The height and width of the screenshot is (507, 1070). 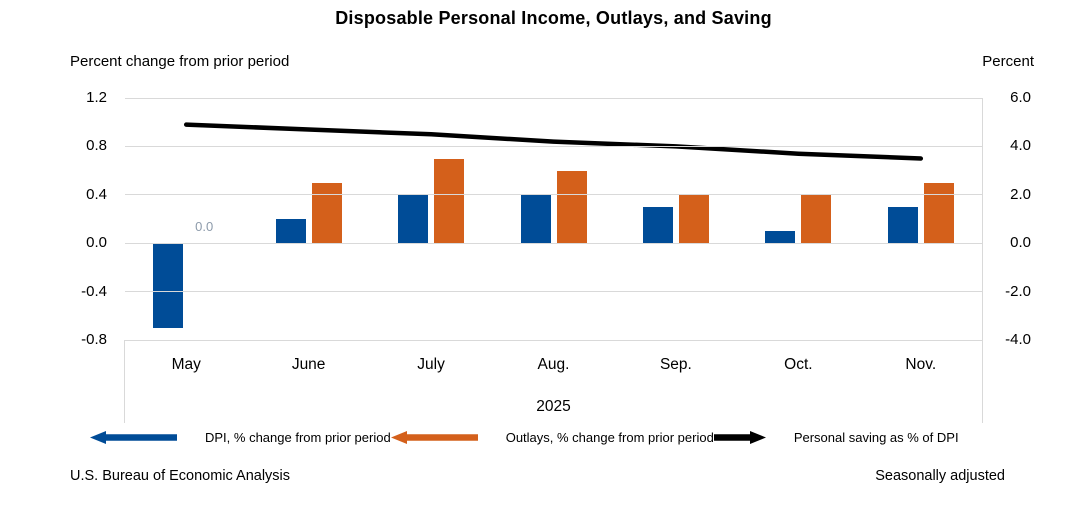 I want to click on right-axis-tick-label: 6.0, so click(x=1020, y=97).